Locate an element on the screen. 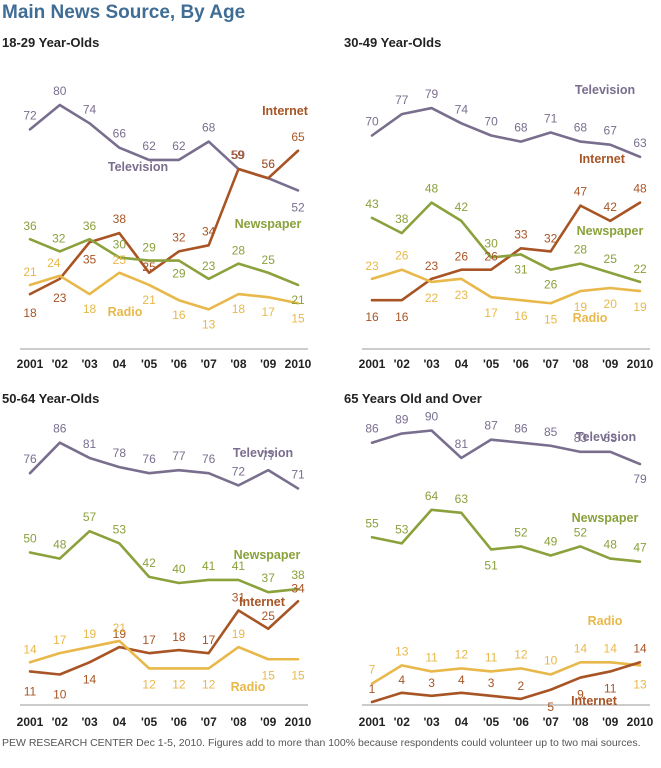 This screenshot has height=768, width=661. data-label-radio: 11 is located at coordinates (431, 657).